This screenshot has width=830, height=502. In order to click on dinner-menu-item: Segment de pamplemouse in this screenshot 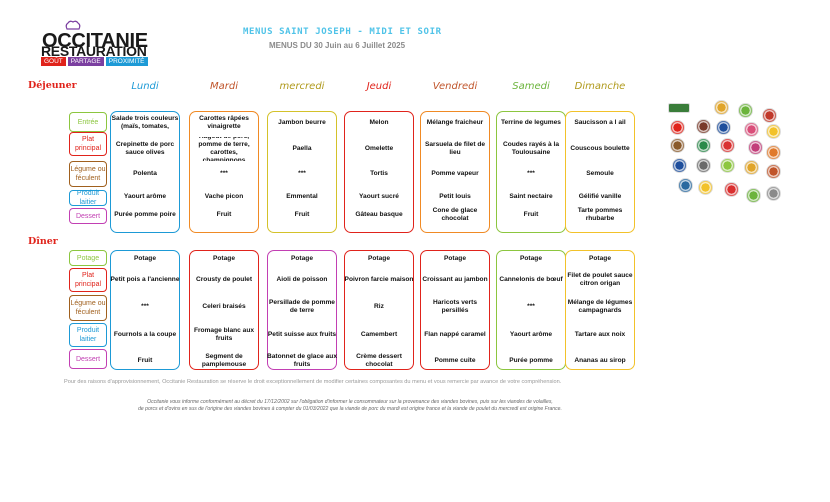, I will do `click(224, 360)`.